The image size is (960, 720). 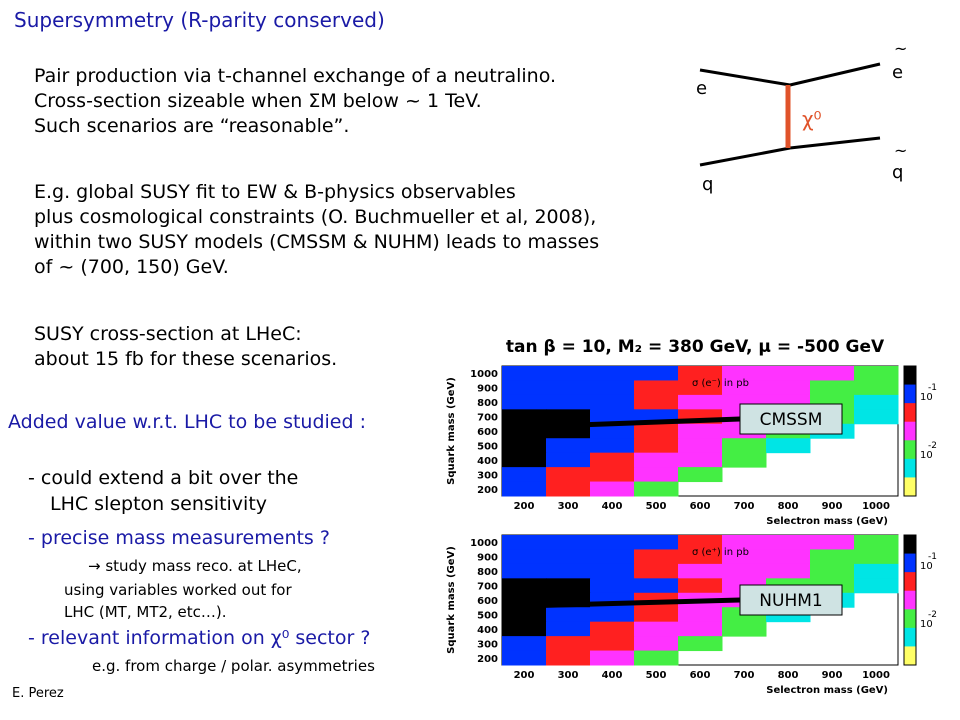 I want to click on outgoing-selectron-line, so click(x=835, y=74).